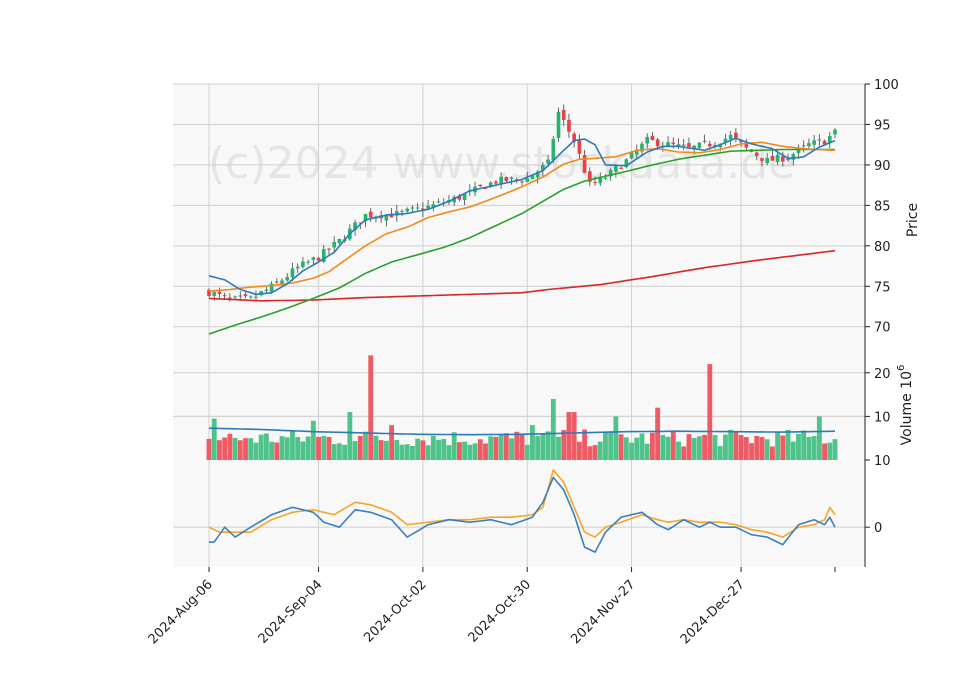 The width and height of the screenshot is (960, 694). Describe the element at coordinates (522, 431) in the screenshot. I see `volume-average-line` at that location.